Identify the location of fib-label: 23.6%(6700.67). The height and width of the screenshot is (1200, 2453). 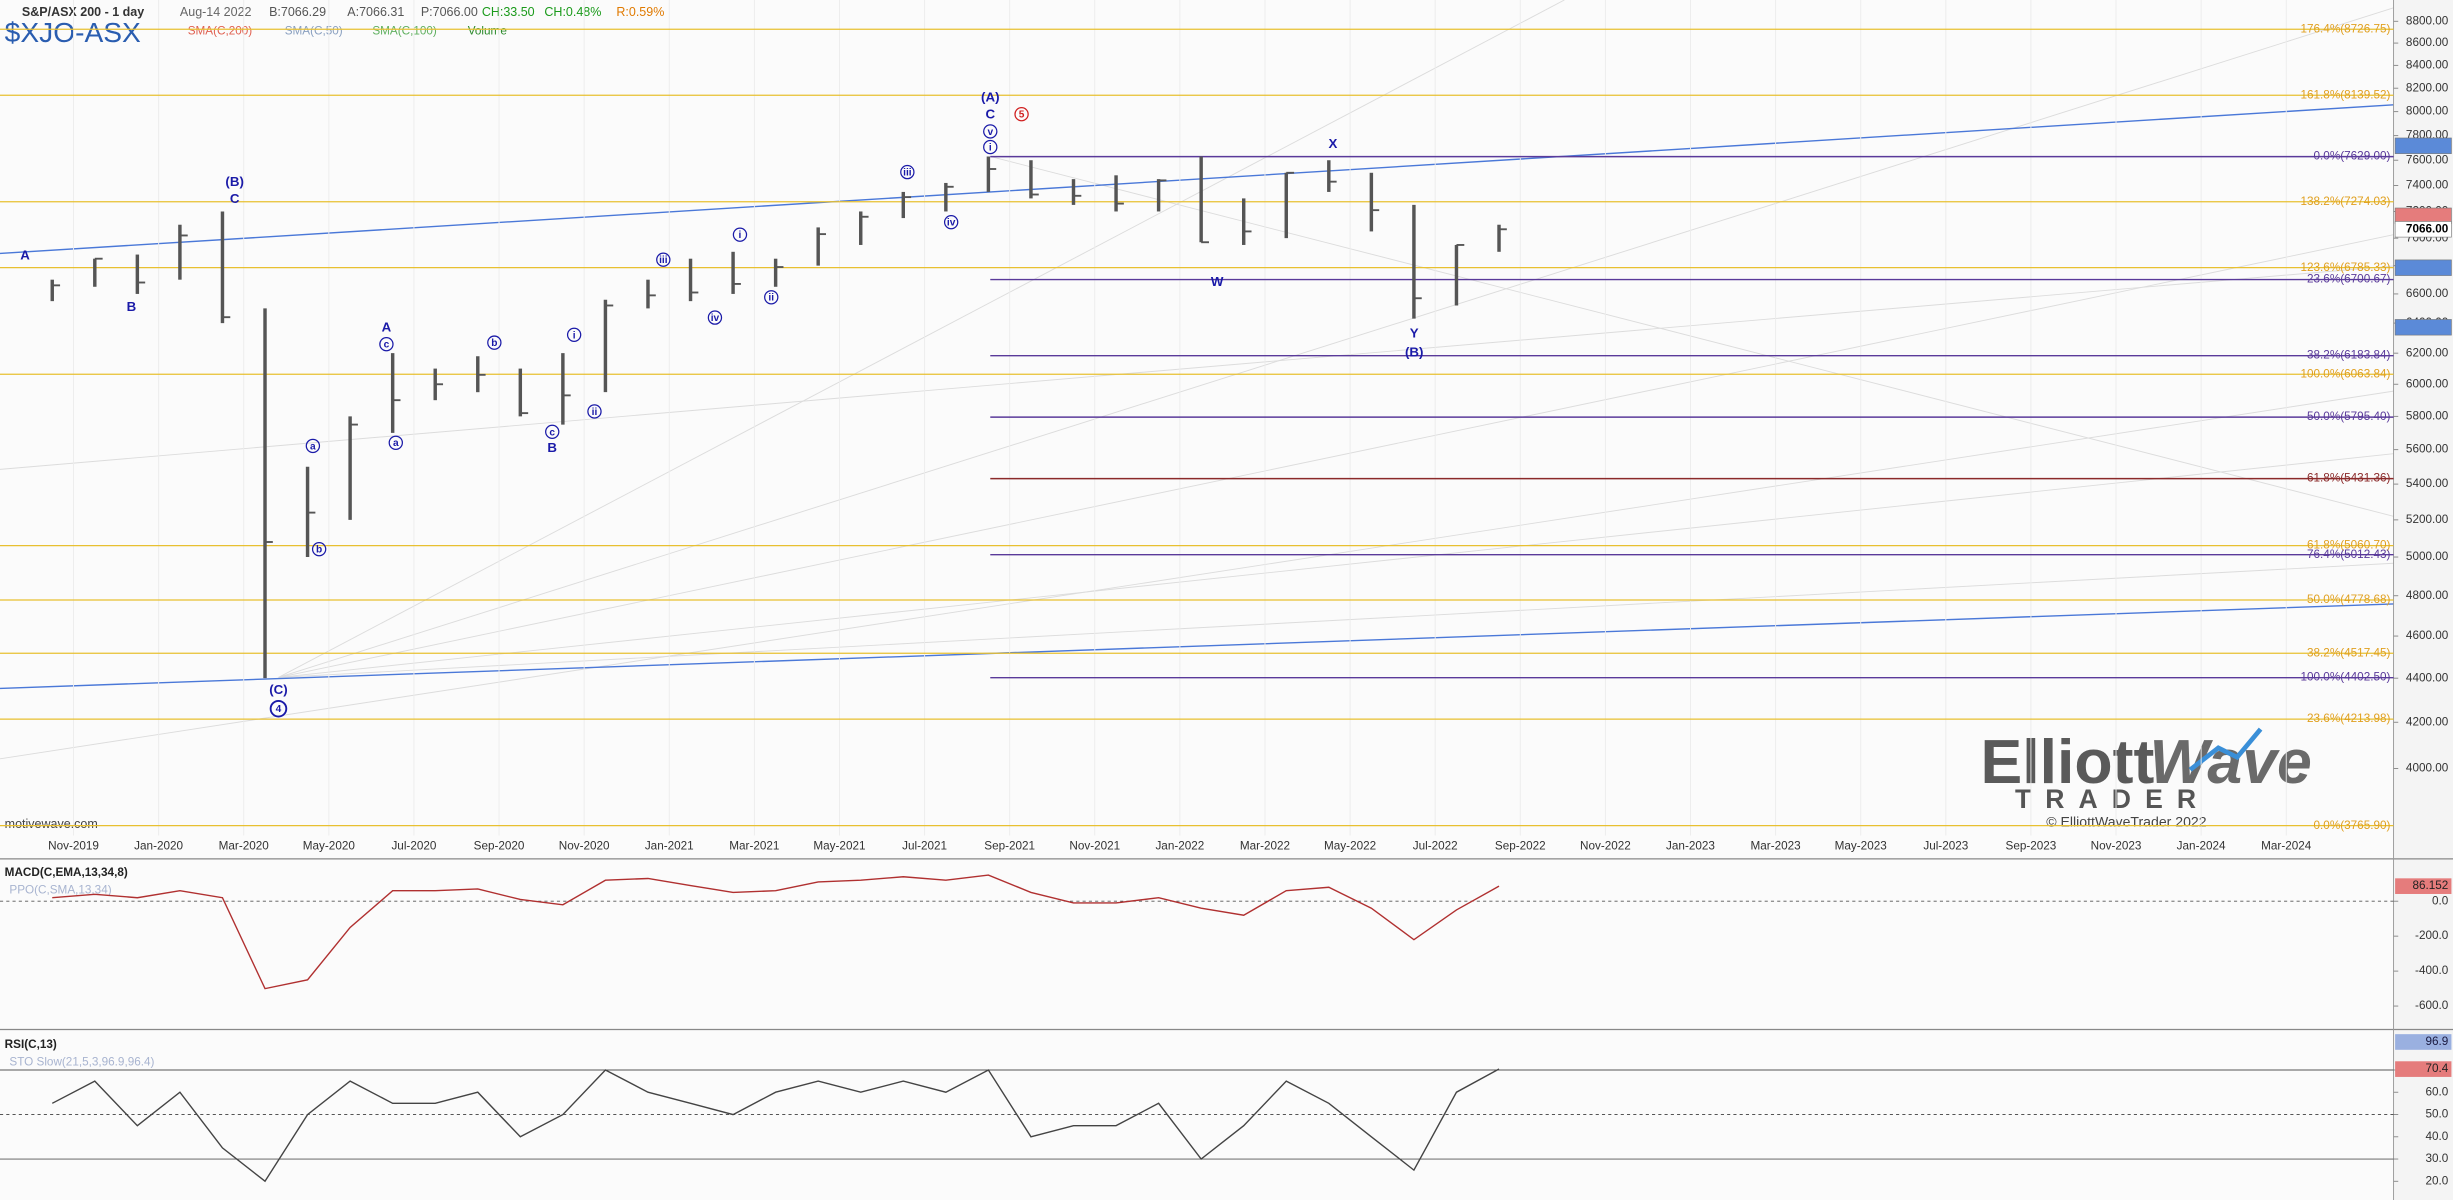
(2348, 279).